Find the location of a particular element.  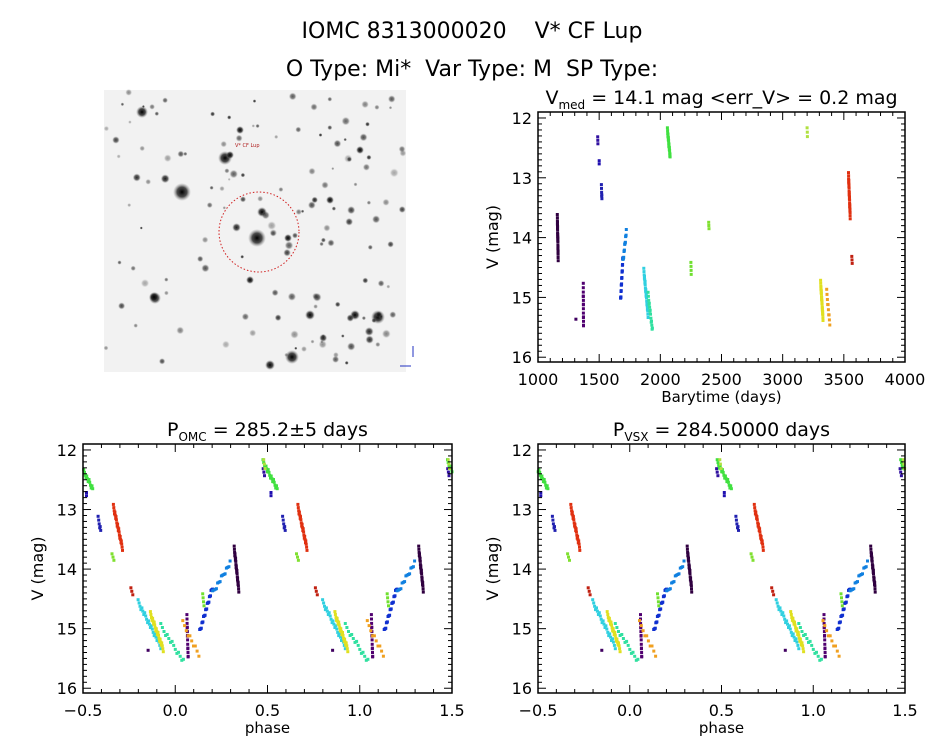

y-tick-label: 16 is located at coordinates (522, 357).